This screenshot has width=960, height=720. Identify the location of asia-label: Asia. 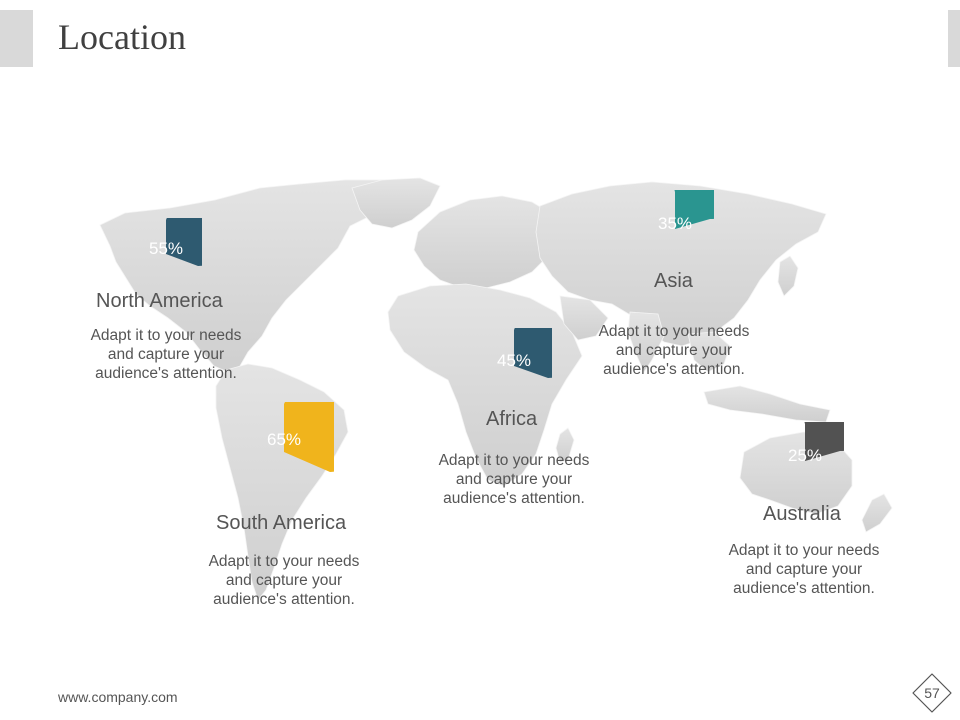
(673, 281).